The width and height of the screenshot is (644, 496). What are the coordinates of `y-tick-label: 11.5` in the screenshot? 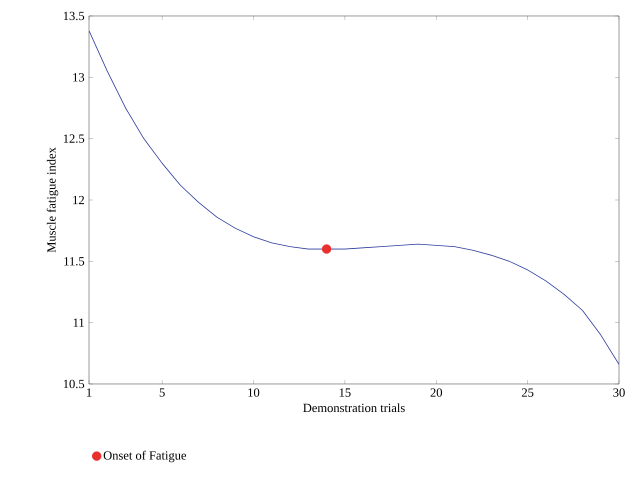 It's located at (74, 261).